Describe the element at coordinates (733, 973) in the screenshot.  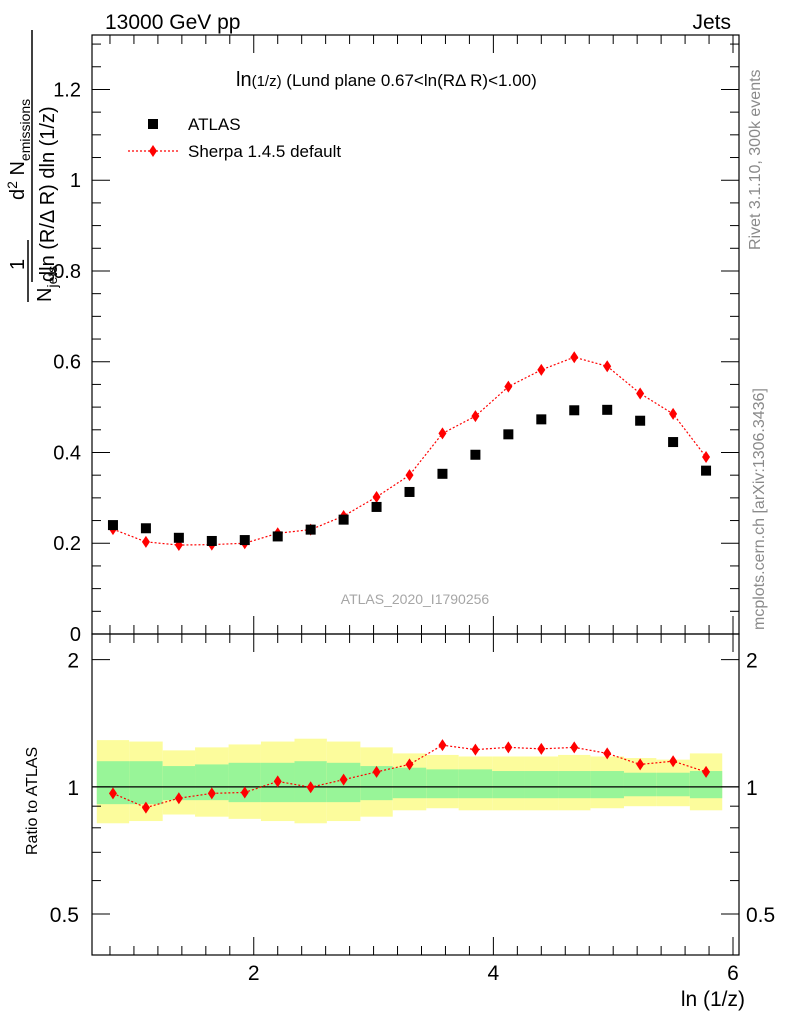
I see `x-tick-label: 6` at that location.